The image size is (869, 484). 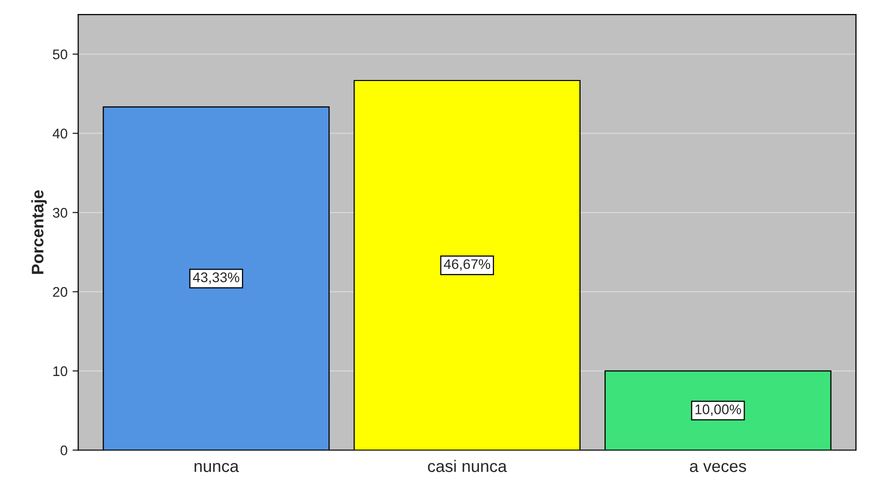 I want to click on x-tick-label: casi nunca, so click(x=467, y=466).